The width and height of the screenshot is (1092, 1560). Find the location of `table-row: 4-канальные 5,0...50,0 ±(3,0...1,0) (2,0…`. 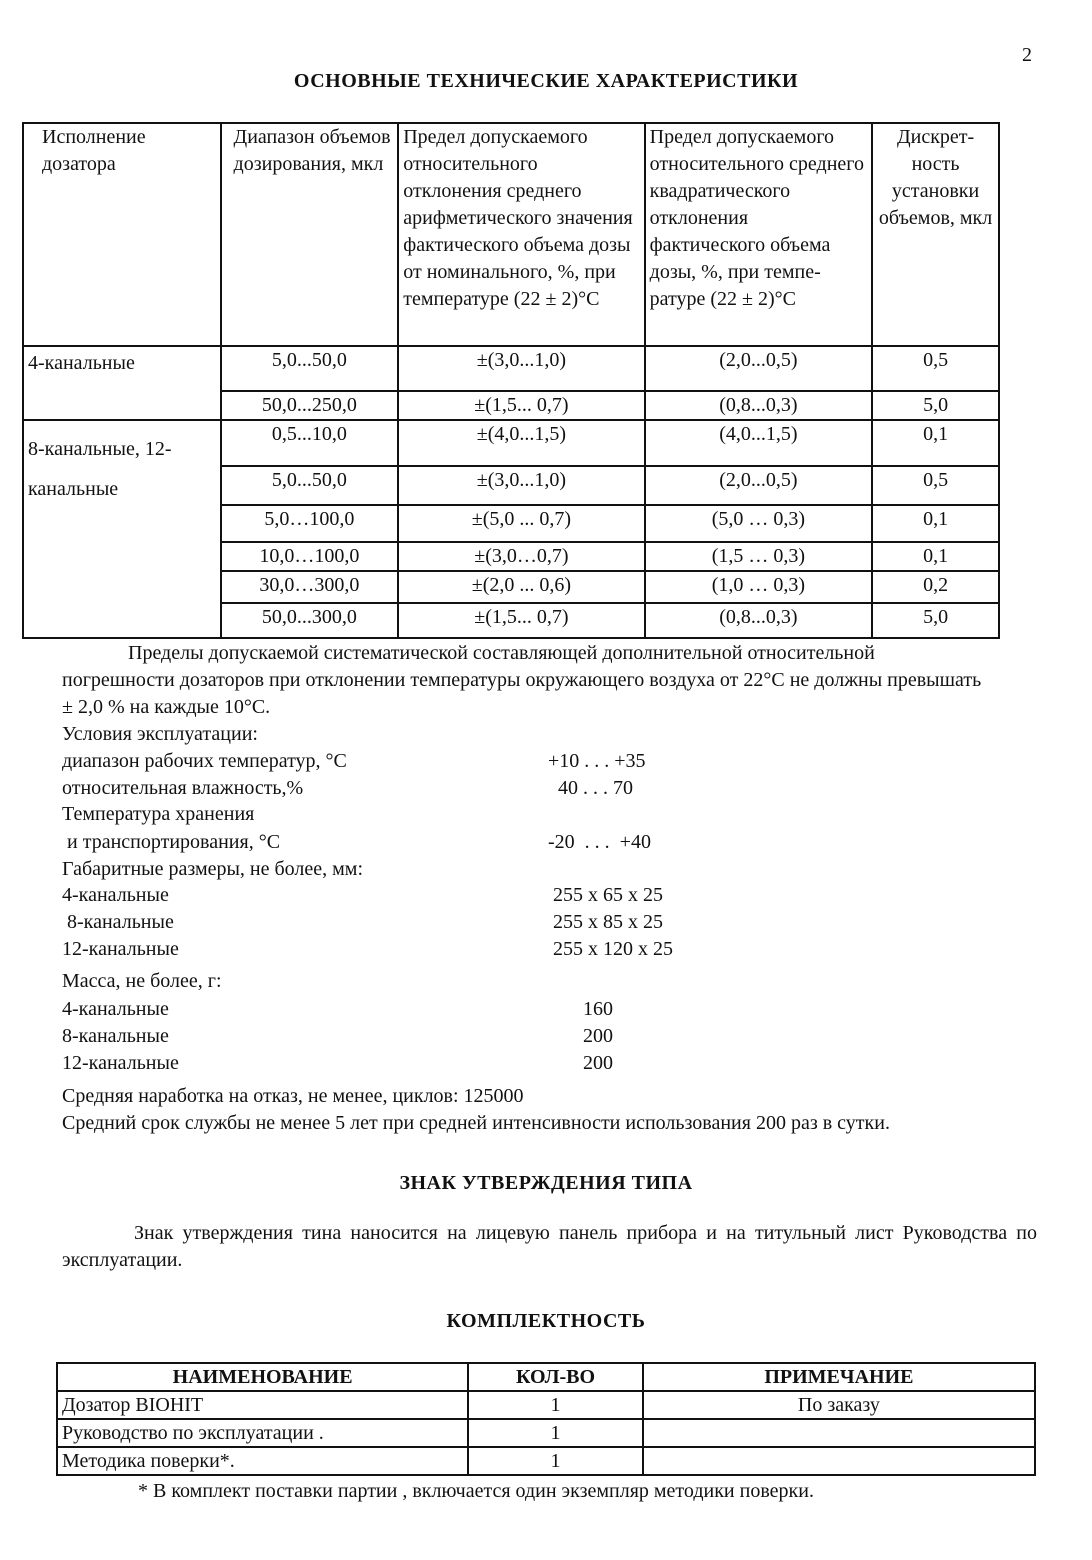

table-row: 4-канальные 5,0...50,0 ±(3,0...1,0) (2,0… is located at coordinates (511, 383).